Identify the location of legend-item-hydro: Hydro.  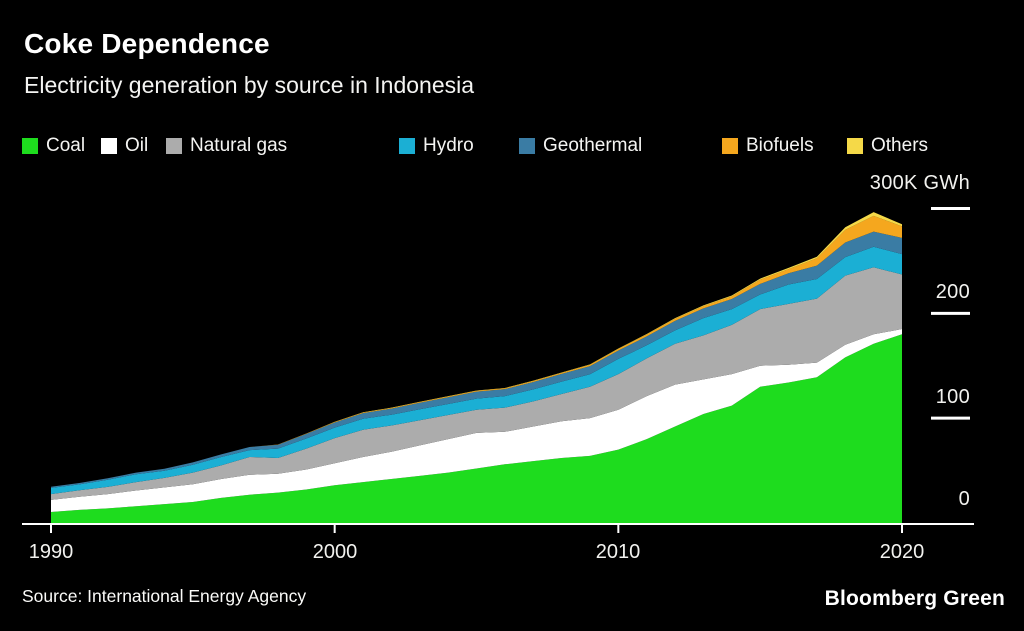
(436, 146).